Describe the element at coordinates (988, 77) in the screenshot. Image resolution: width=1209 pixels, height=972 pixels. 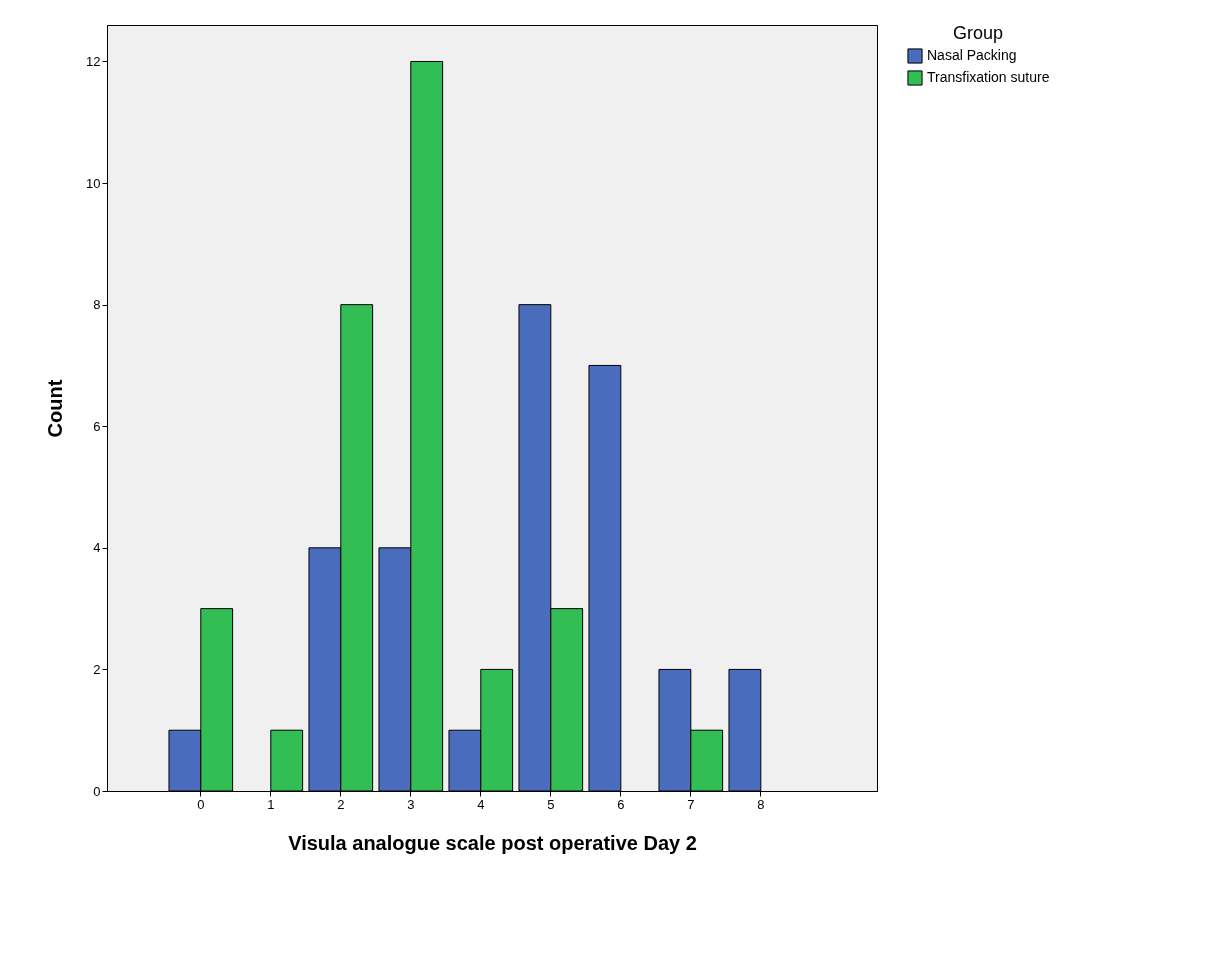
I see `legend-label: Transfixation suture` at that location.